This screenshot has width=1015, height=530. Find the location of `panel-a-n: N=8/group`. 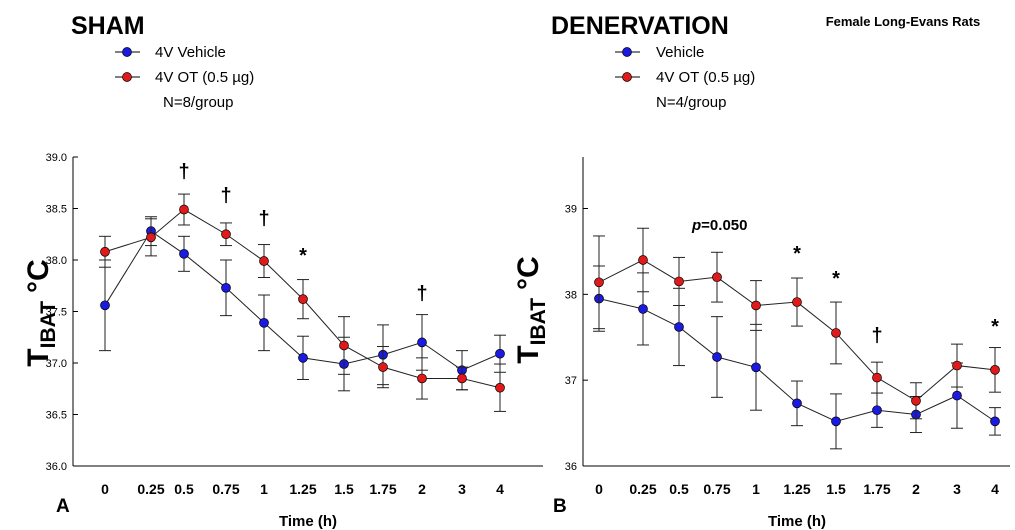

panel-a-n: N=8/group is located at coordinates (198, 102).